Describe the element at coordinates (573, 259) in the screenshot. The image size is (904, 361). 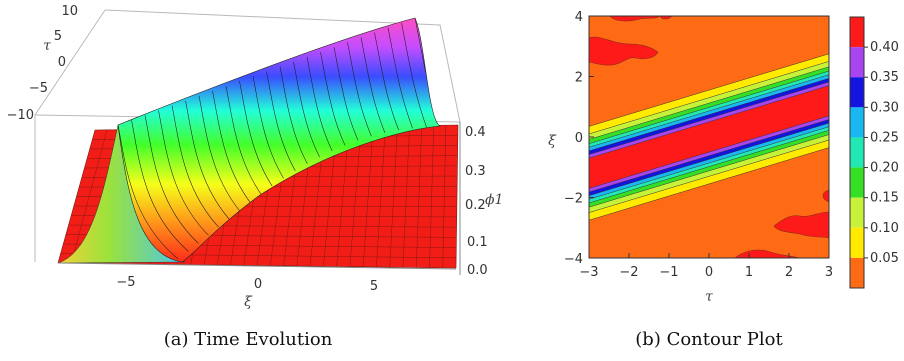
I see `y-tick-label: −4` at that location.